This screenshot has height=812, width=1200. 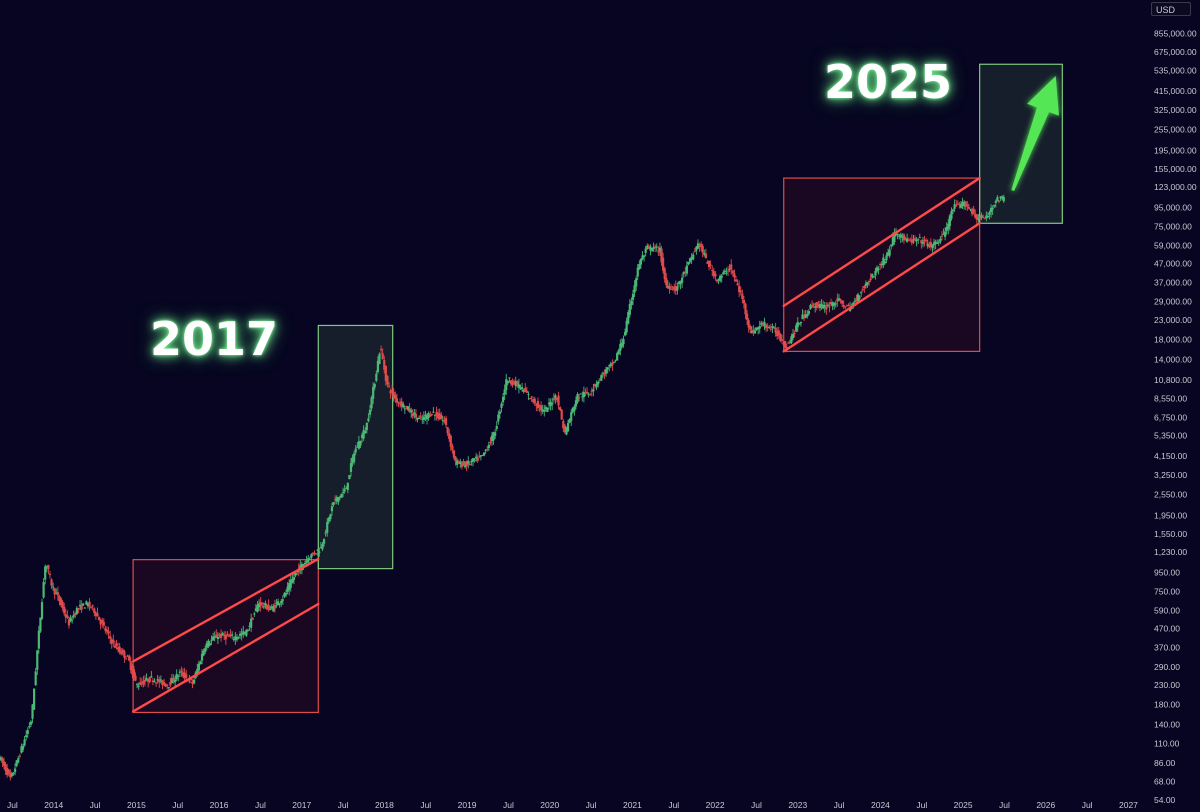 I want to click on y-tick-label: 2,550.00, so click(x=1170, y=494).